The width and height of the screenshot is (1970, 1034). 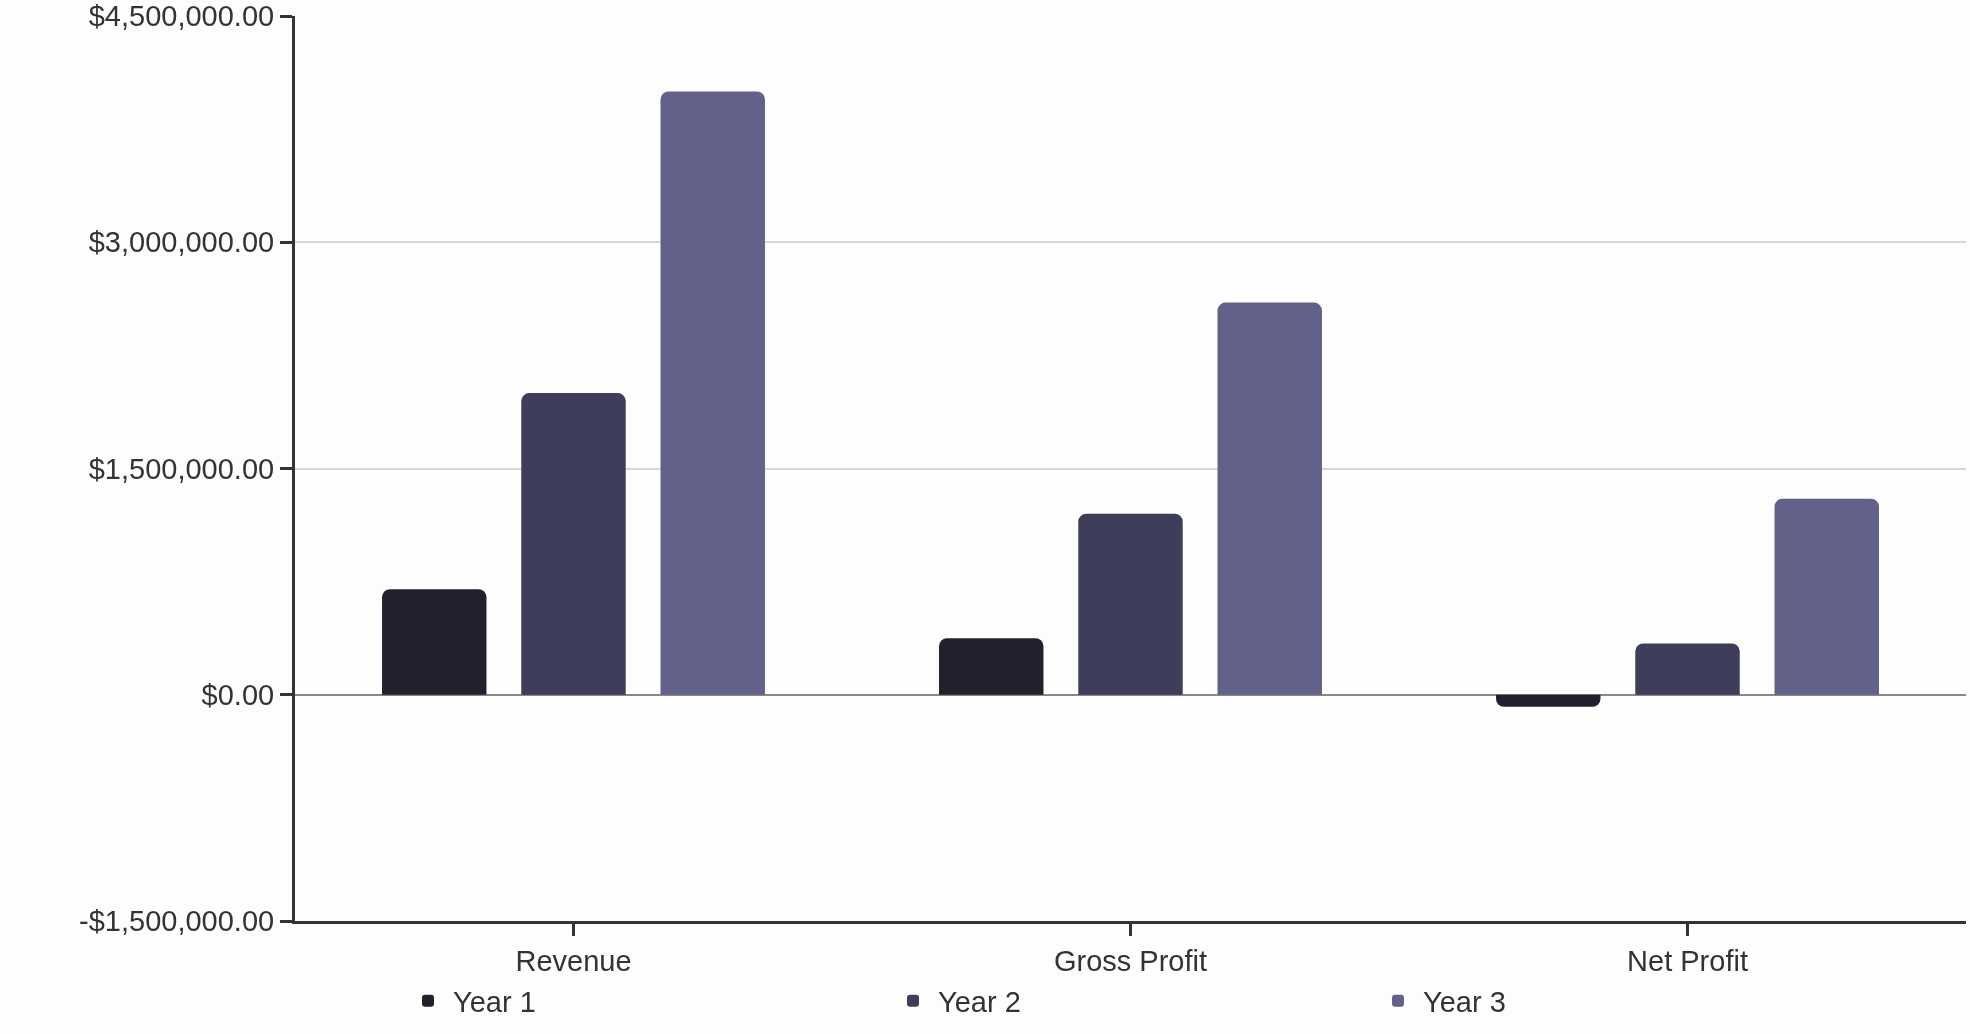 What do you see at coordinates (181, 468) in the screenshot?
I see `y-tick-label: $1,500,000.00` at bounding box center [181, 468].